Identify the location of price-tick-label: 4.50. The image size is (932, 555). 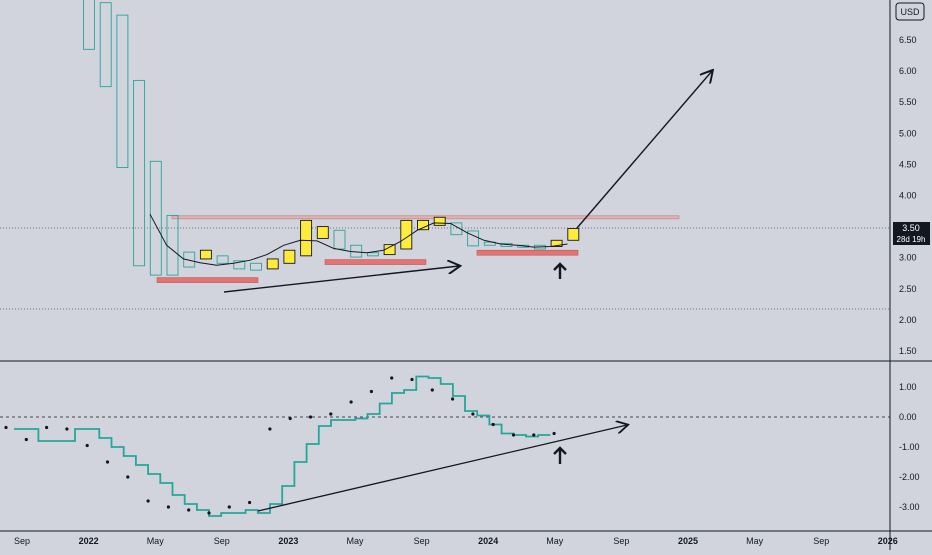
(908, 164).